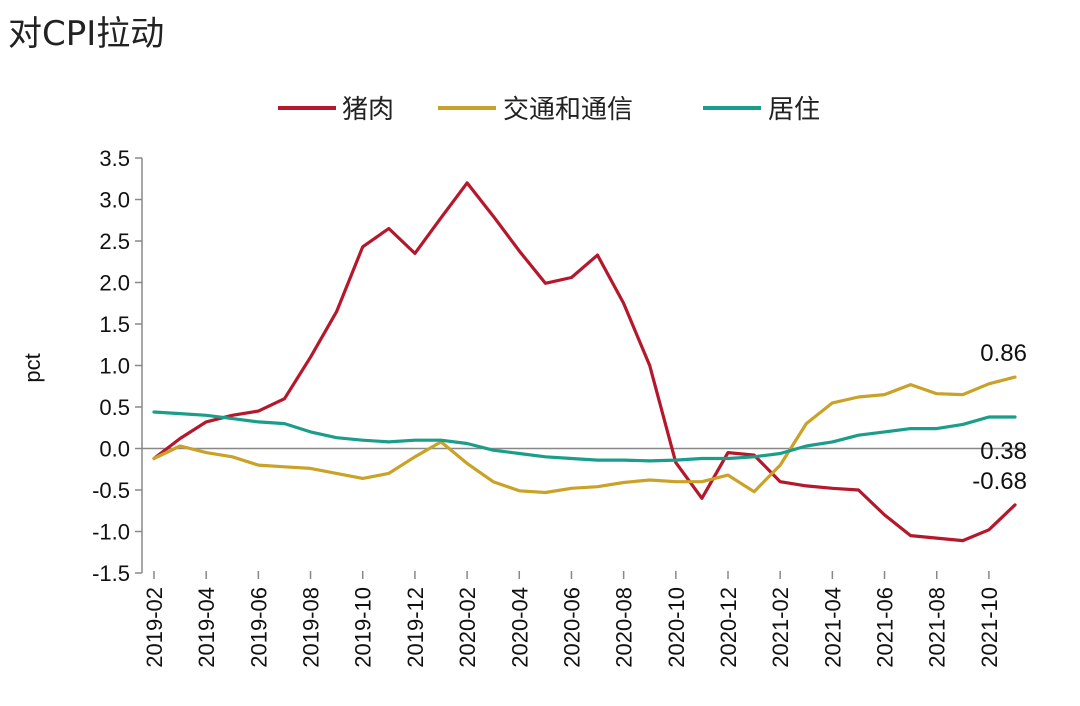 The width and height of the screenshot is (1080, 706). What do you see at coordinates (885, 627) in the screenshot?
I see `x-tick-label: 2021-06` at bounding box center [885, 627].